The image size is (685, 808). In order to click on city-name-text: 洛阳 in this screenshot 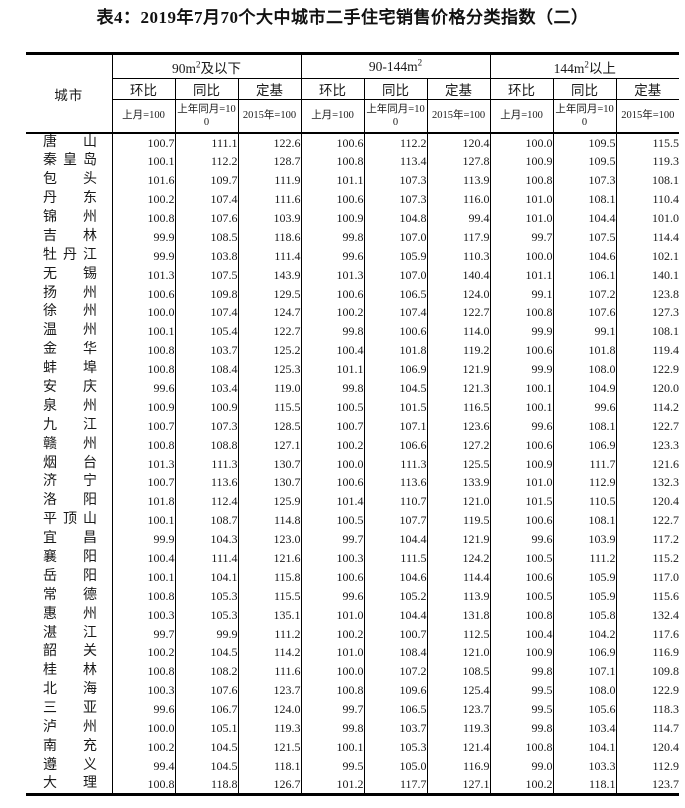, I will do `click(70, 501)`.